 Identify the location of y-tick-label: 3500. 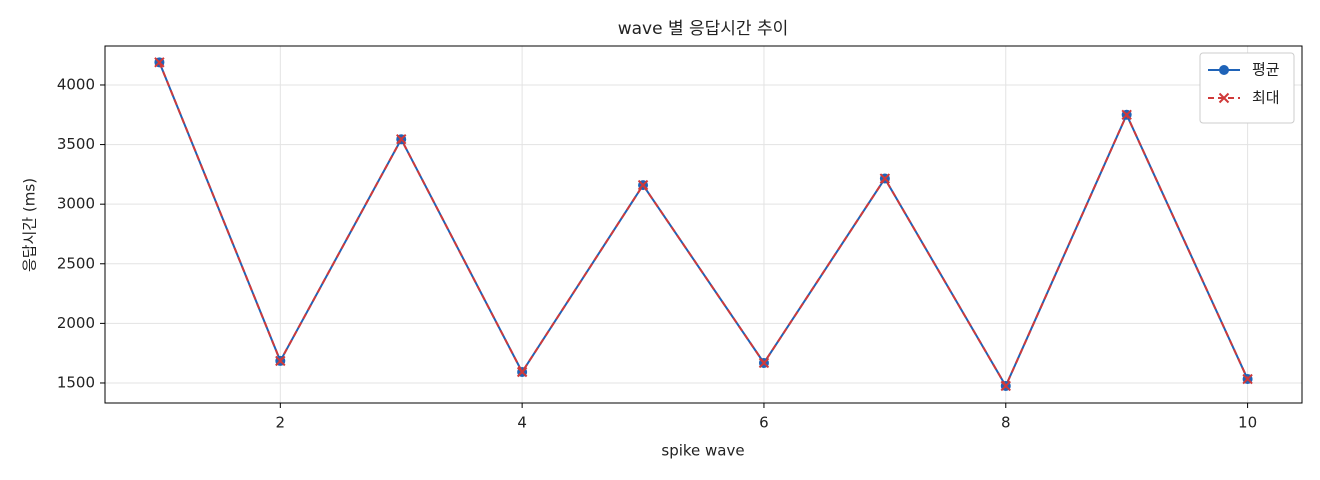
(76, 144).